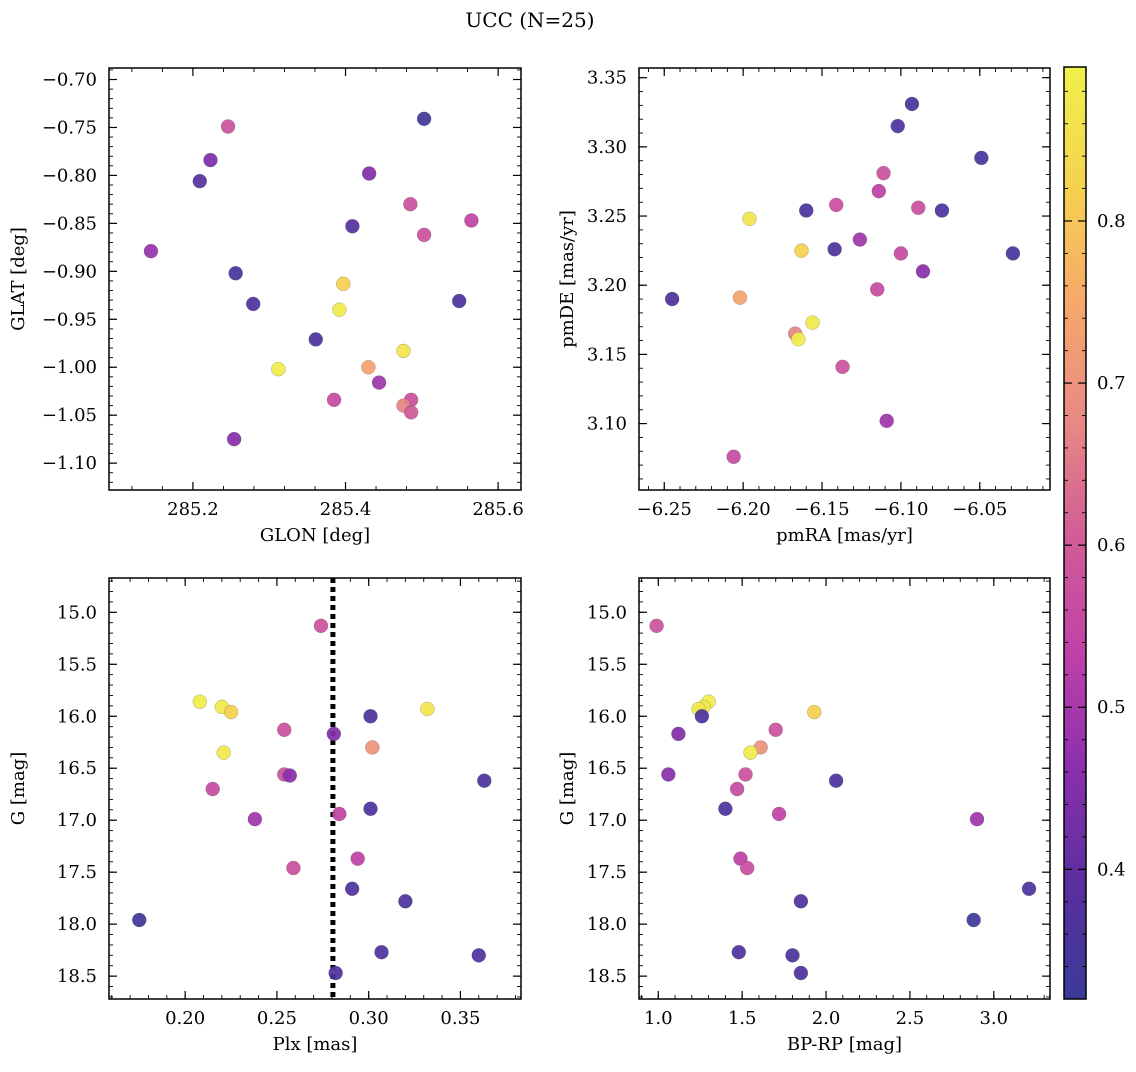 The height and width of the screenshot is (1072, 1136). I want to click on y-tick-label: 18.5, so click(607, 976).